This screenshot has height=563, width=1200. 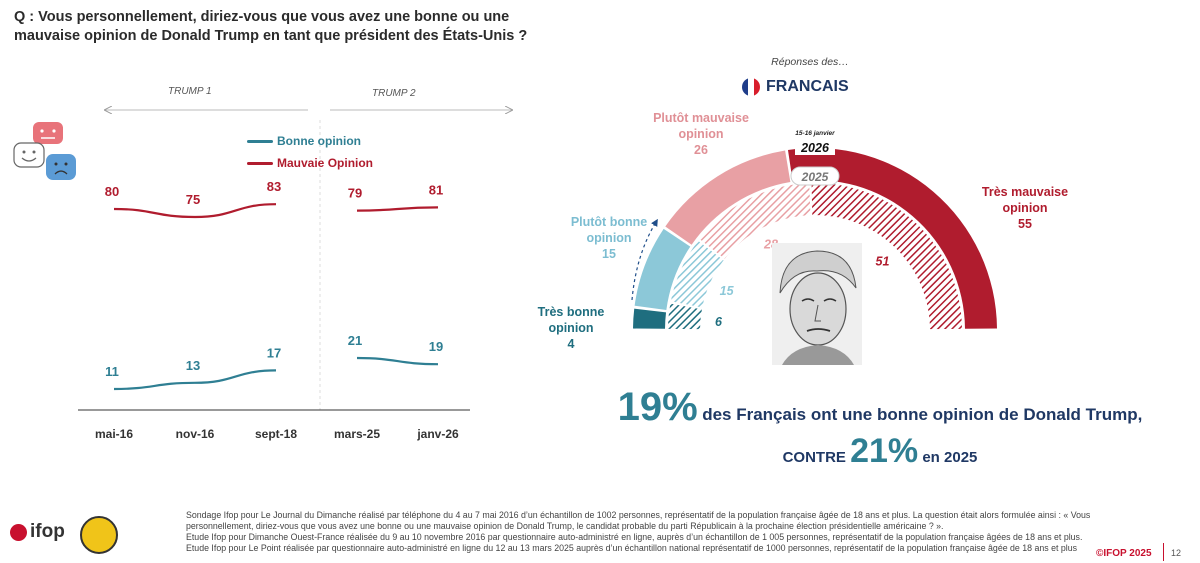 I want to click on label-tres-bonne-line1: Très bonne, so click(x=571, y=312).